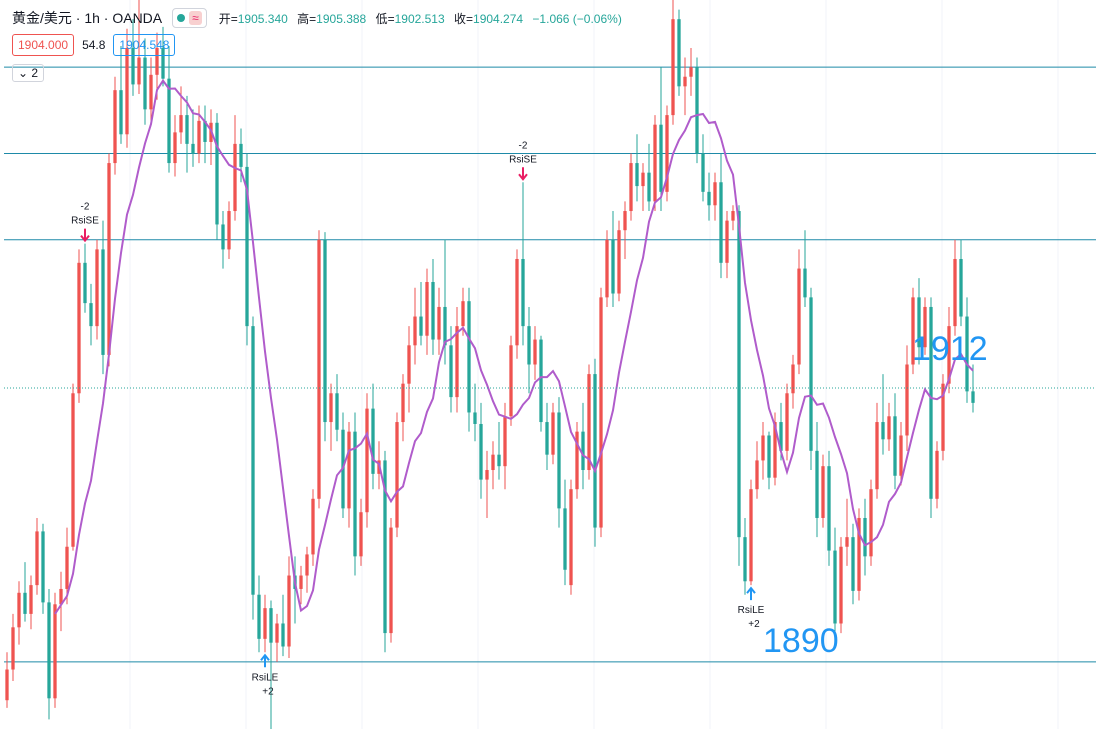  I want to click on signal-label: RsiLE, so click(265, 677).